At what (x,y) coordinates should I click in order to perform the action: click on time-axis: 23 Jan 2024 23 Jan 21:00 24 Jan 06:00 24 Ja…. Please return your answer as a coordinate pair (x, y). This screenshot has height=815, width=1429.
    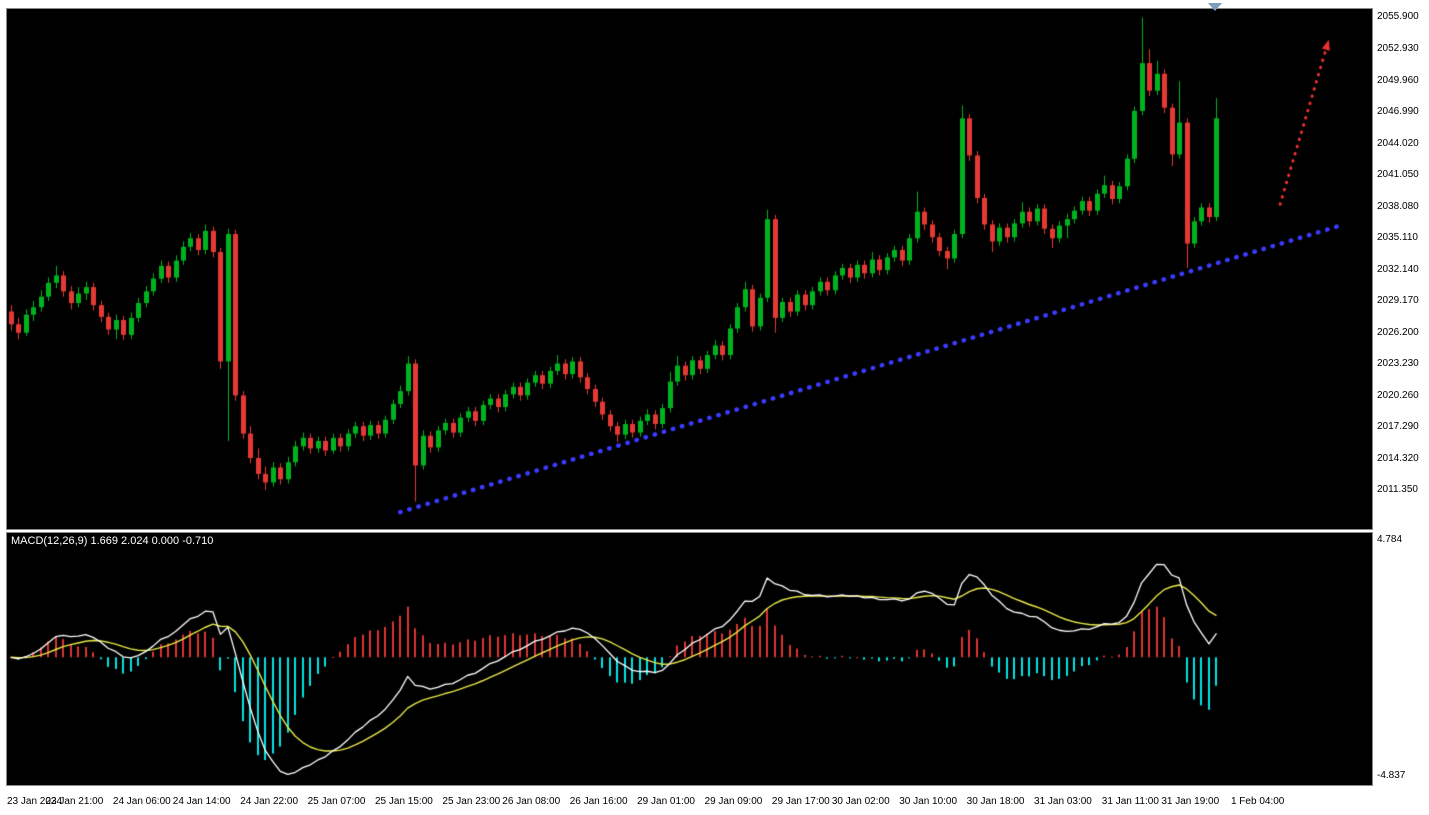
    Looking at the image, I should click on (714, 803).